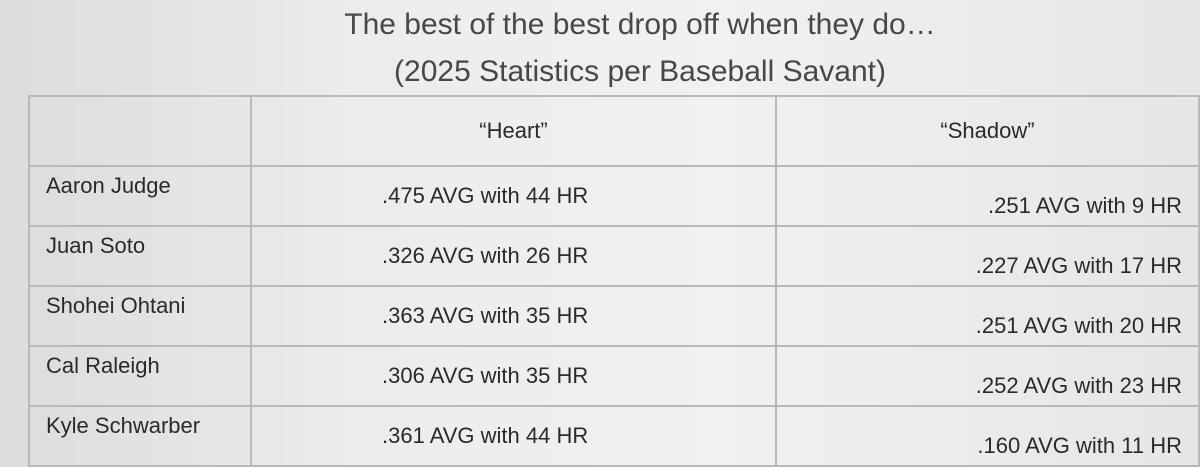 The height and width of the screenshot is (467, 1200). I want to click on heart-cell: .326 AVG with 26 HR, so click(513, 256).